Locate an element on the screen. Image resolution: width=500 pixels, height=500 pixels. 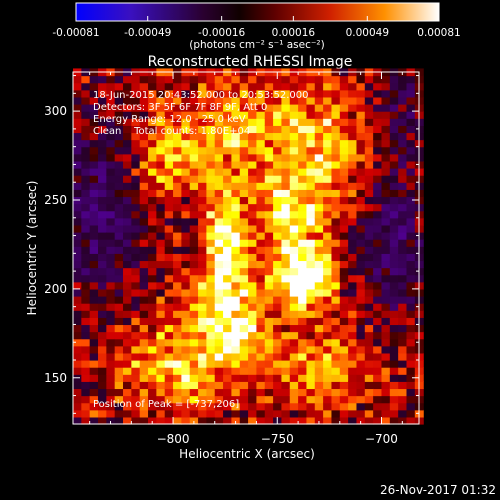
x-tick-label: −750 is located at coordinates (277, 439).